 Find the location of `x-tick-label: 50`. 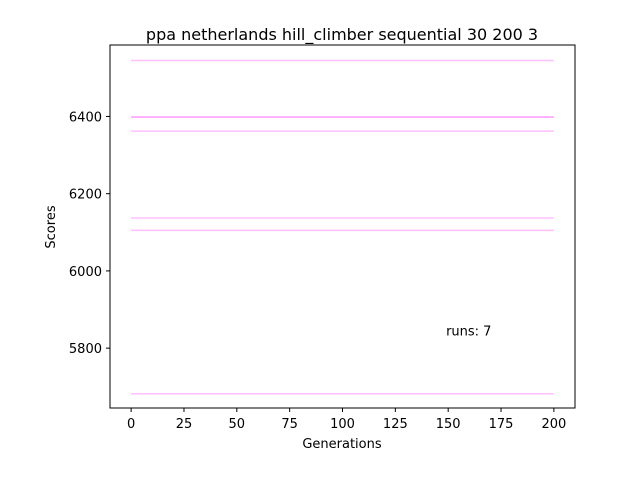

x-tick-label: 50 is located at coordinates (237, 424).